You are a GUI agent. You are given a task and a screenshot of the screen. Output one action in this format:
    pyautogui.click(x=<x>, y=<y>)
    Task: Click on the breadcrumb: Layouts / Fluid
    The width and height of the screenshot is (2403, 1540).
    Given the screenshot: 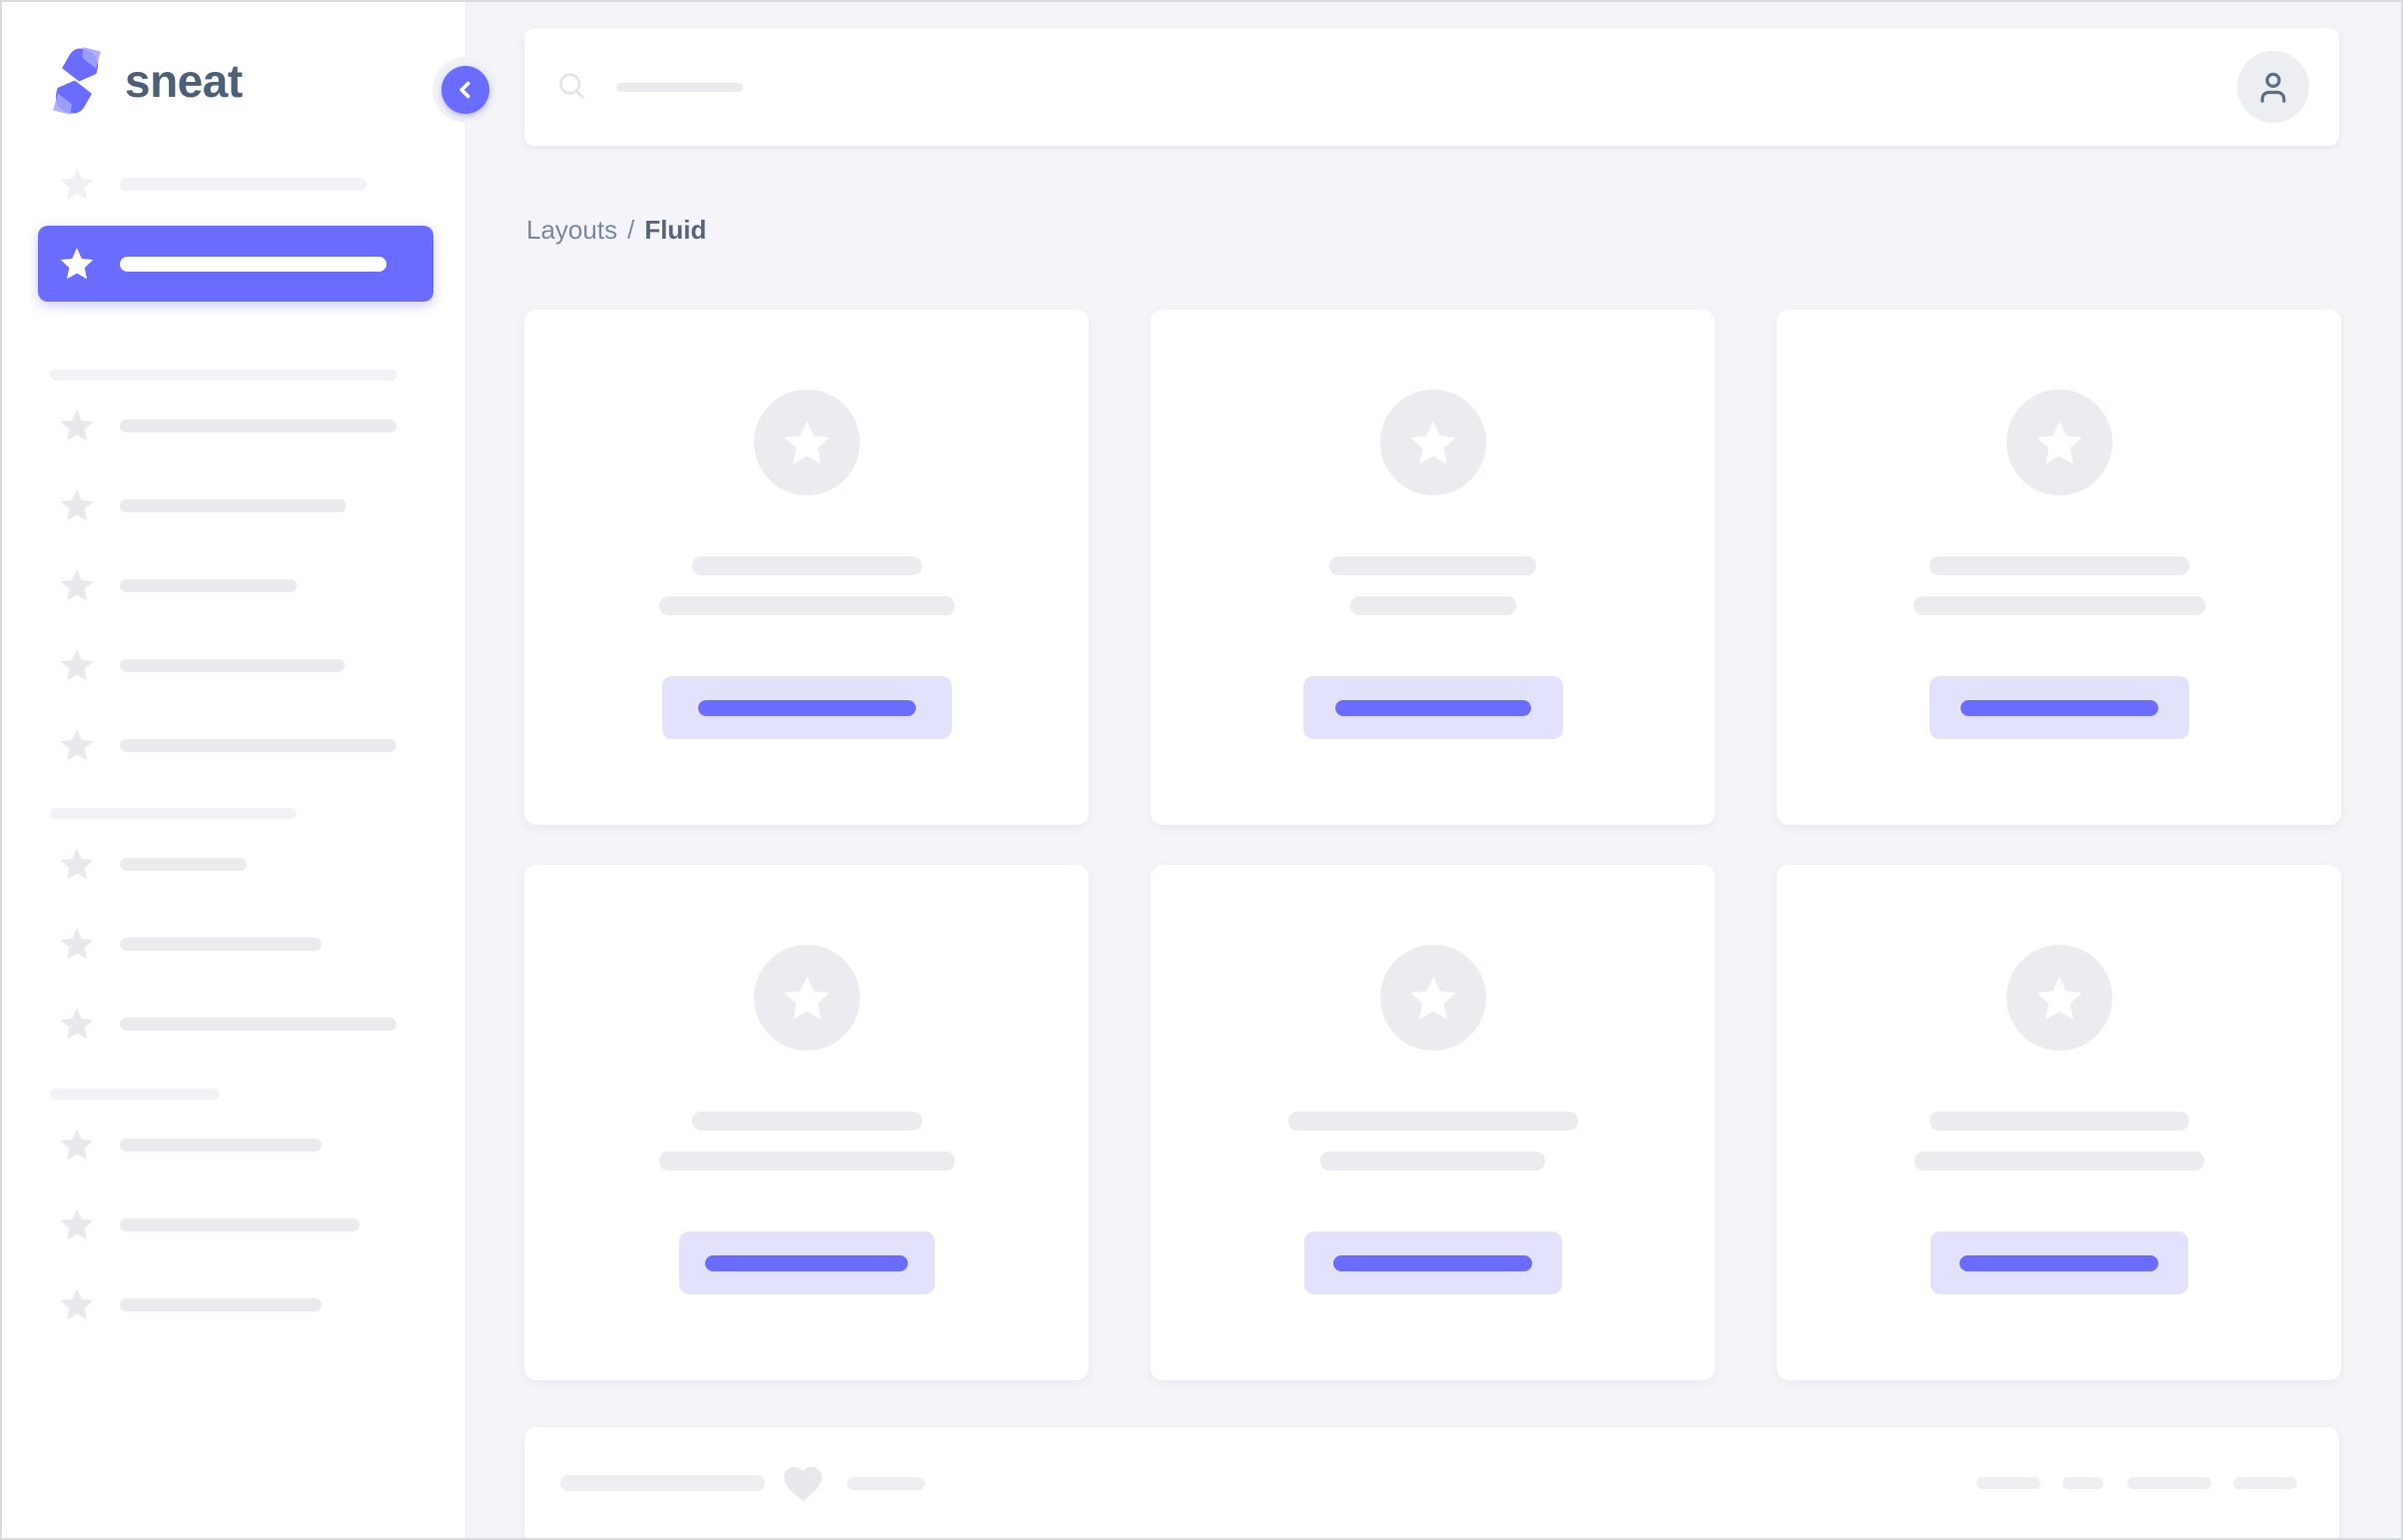 What is the action you would take?
    pyautogui.click(x=616, y=230)
    